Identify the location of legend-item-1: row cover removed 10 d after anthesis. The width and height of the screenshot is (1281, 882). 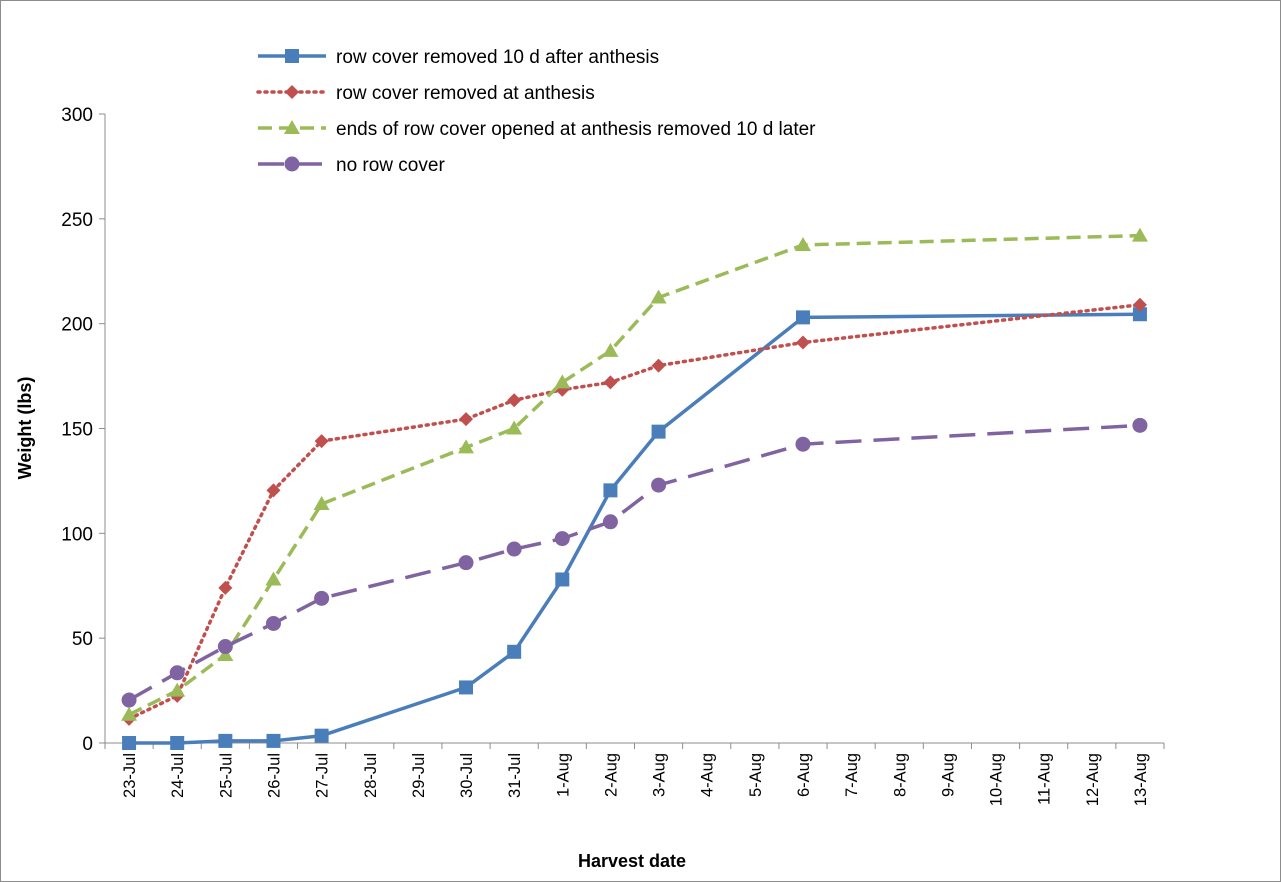
(458, 57).